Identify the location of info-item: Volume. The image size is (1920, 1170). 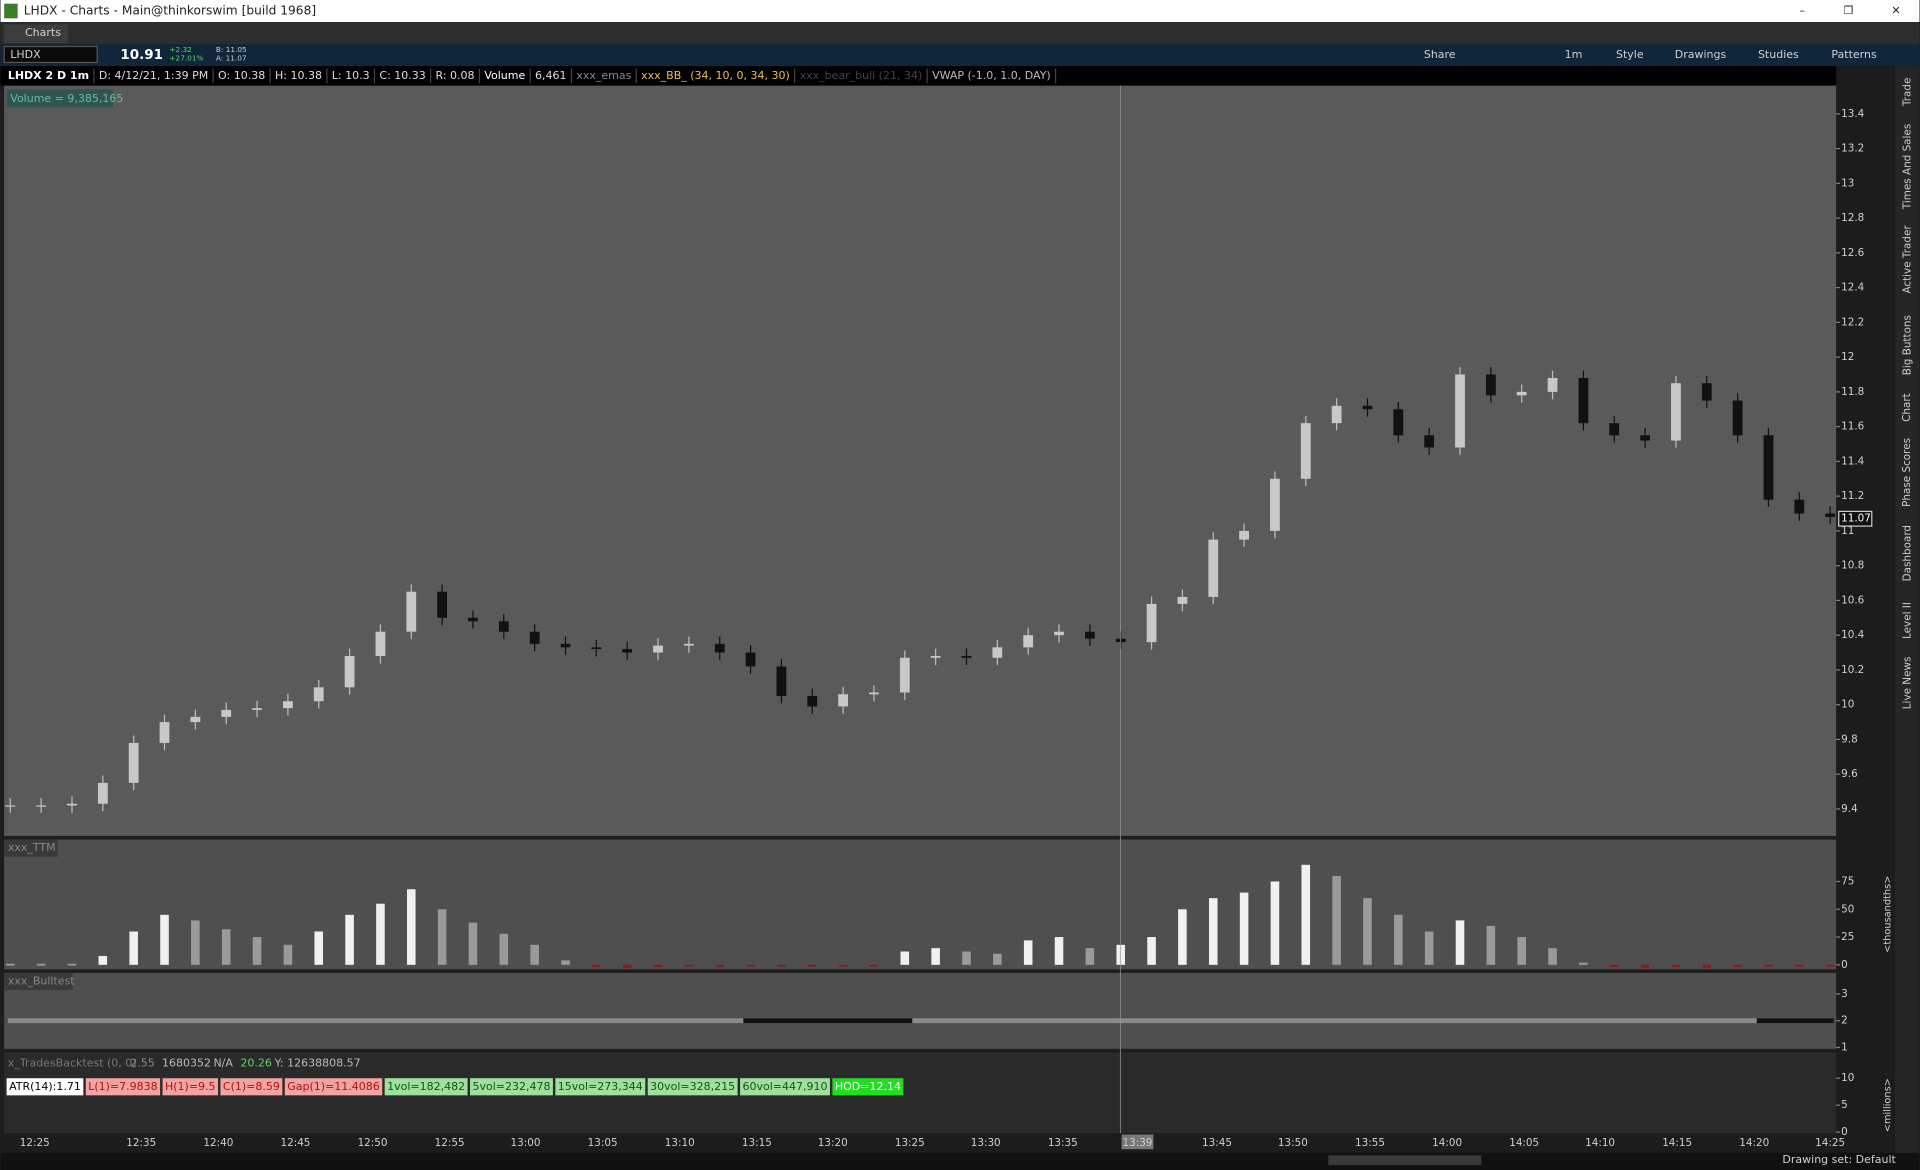
(504, 75).